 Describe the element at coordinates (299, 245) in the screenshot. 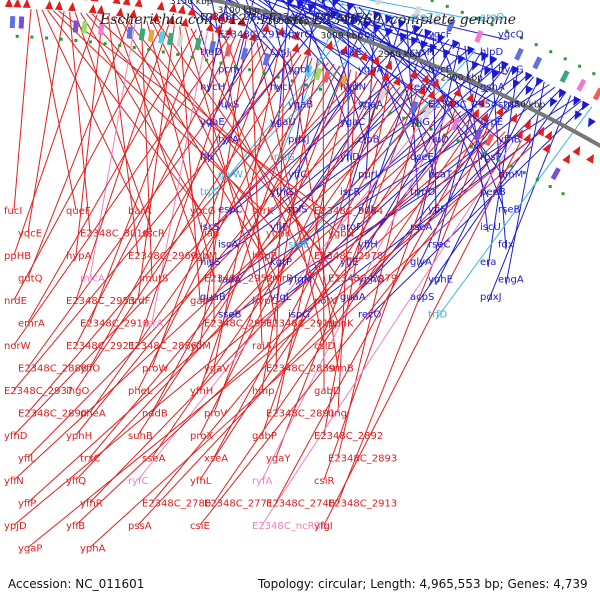

I see `forward-gene-label: sroE` at that location.